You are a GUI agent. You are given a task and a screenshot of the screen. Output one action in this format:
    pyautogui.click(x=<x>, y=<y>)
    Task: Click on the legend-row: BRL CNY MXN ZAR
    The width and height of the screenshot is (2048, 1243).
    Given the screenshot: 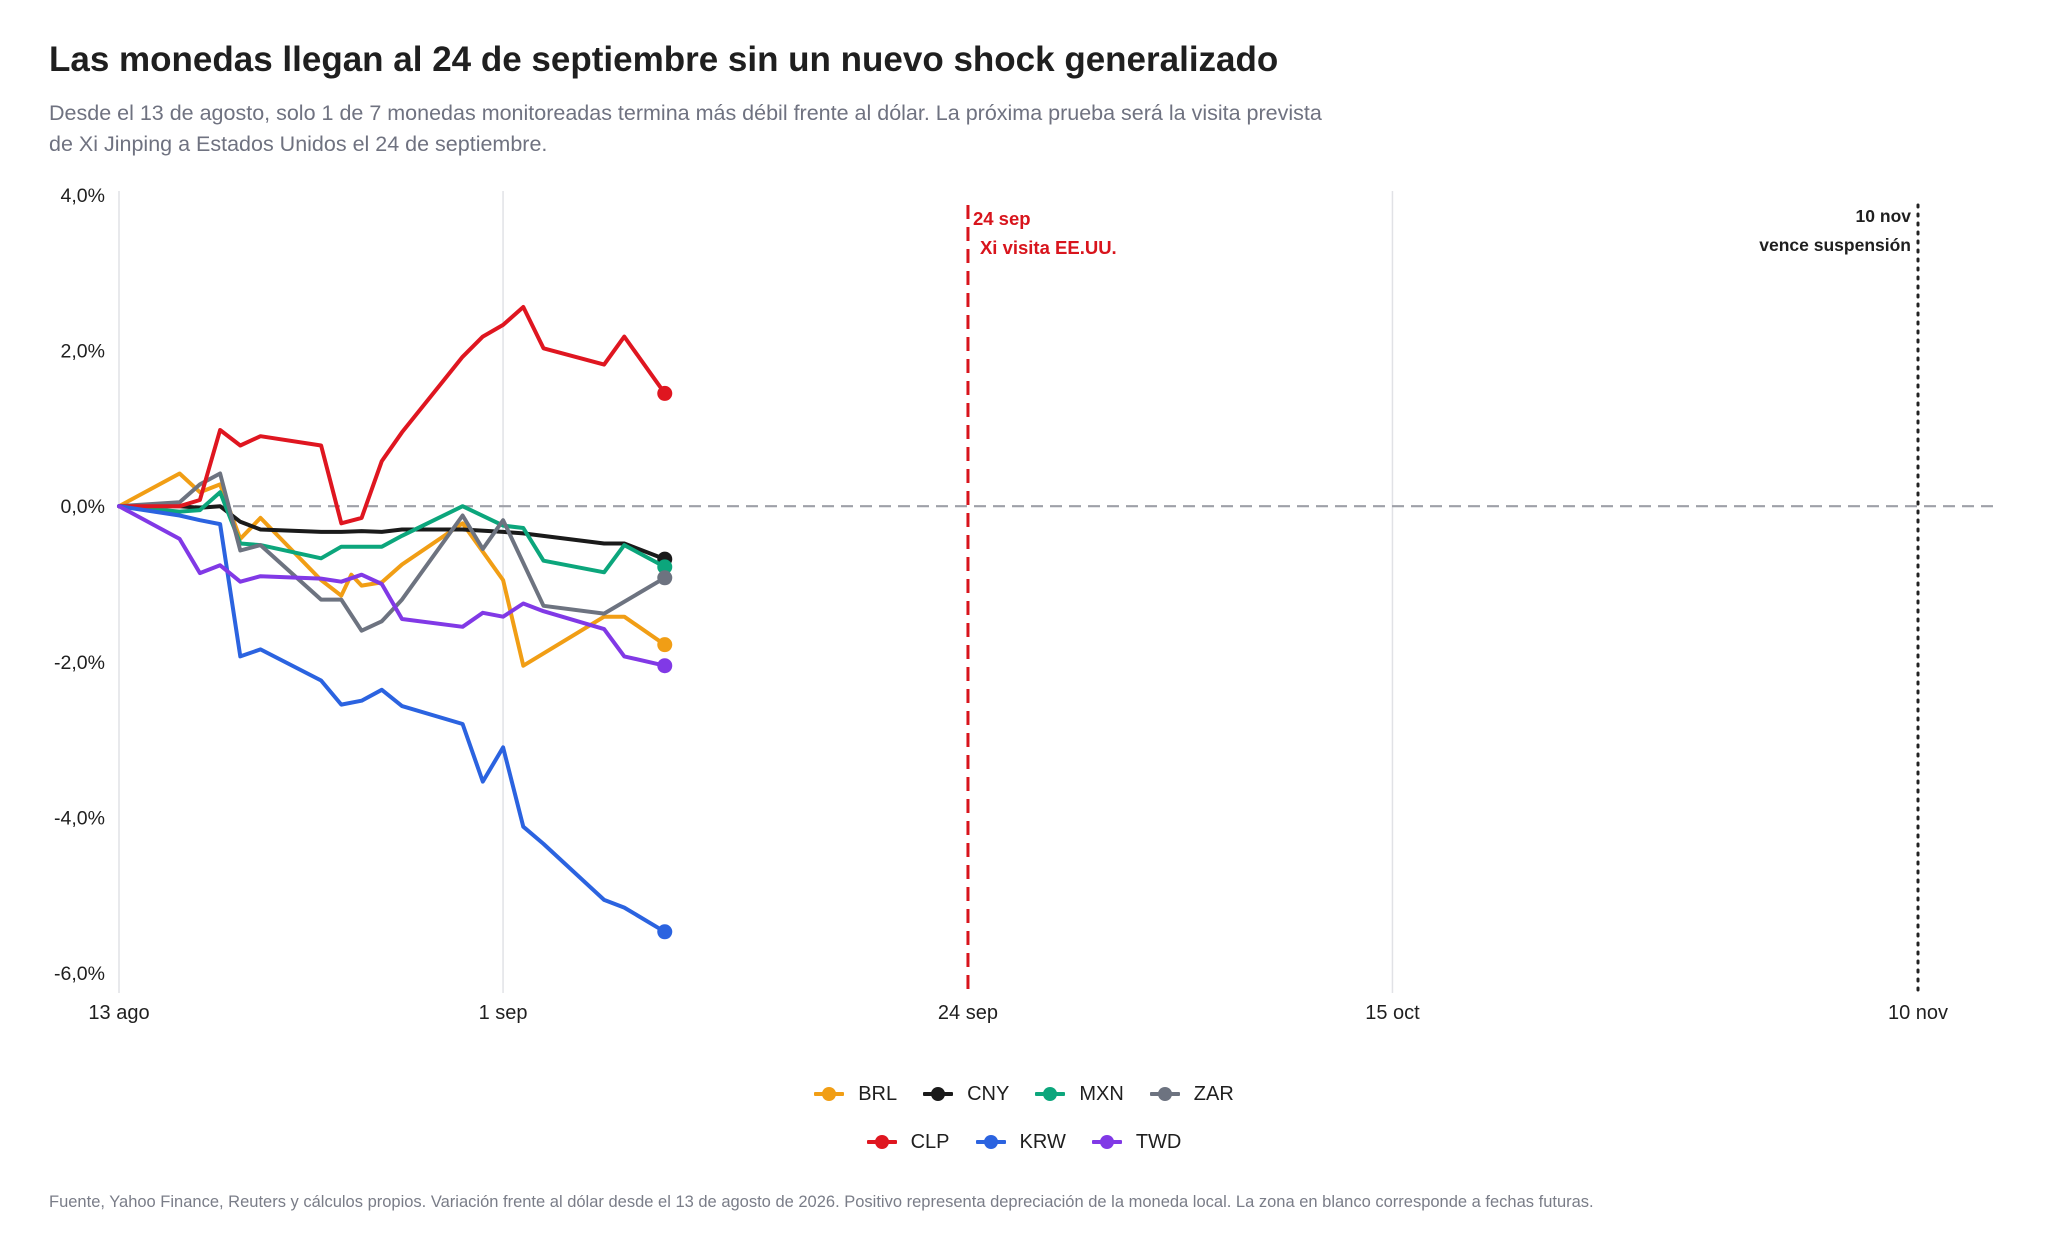 What is the action you would take?
    pyautogui.click(x=1024, y=1094)
    